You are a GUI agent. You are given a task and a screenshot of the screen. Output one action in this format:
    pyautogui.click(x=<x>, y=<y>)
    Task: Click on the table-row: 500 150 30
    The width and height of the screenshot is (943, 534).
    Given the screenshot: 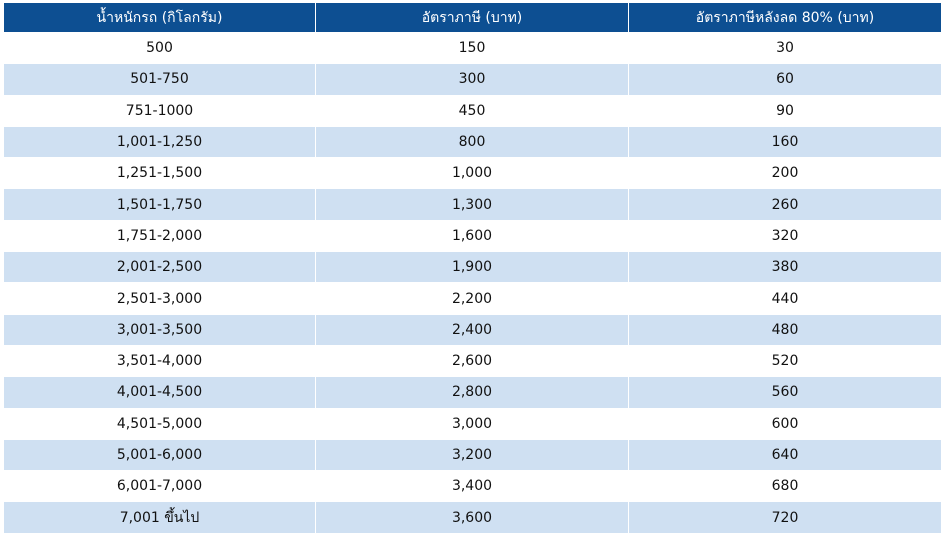 What is the action you would take?
    pyautogui.click(x=472, y=47)
    